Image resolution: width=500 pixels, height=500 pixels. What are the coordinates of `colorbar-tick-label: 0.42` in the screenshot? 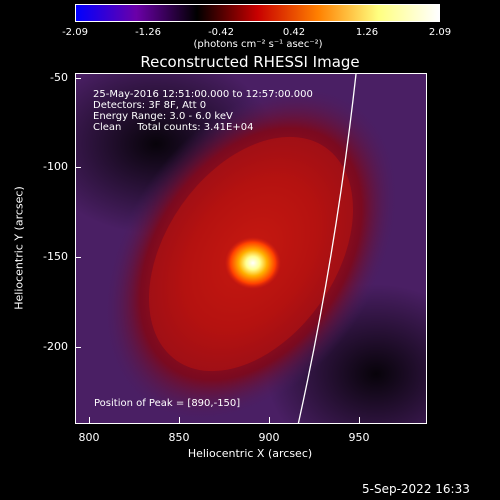 It's located at (294, 32).